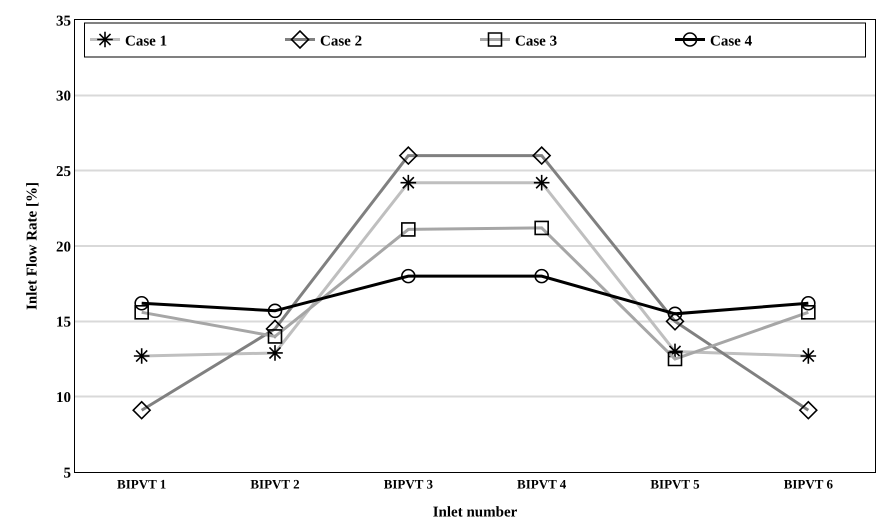 This screenshot has height=532, width=885. What do you see at coordinates (63, 247) in the screenshot?
I see `y-tick-label: 20` at bounding box center [63, 247].